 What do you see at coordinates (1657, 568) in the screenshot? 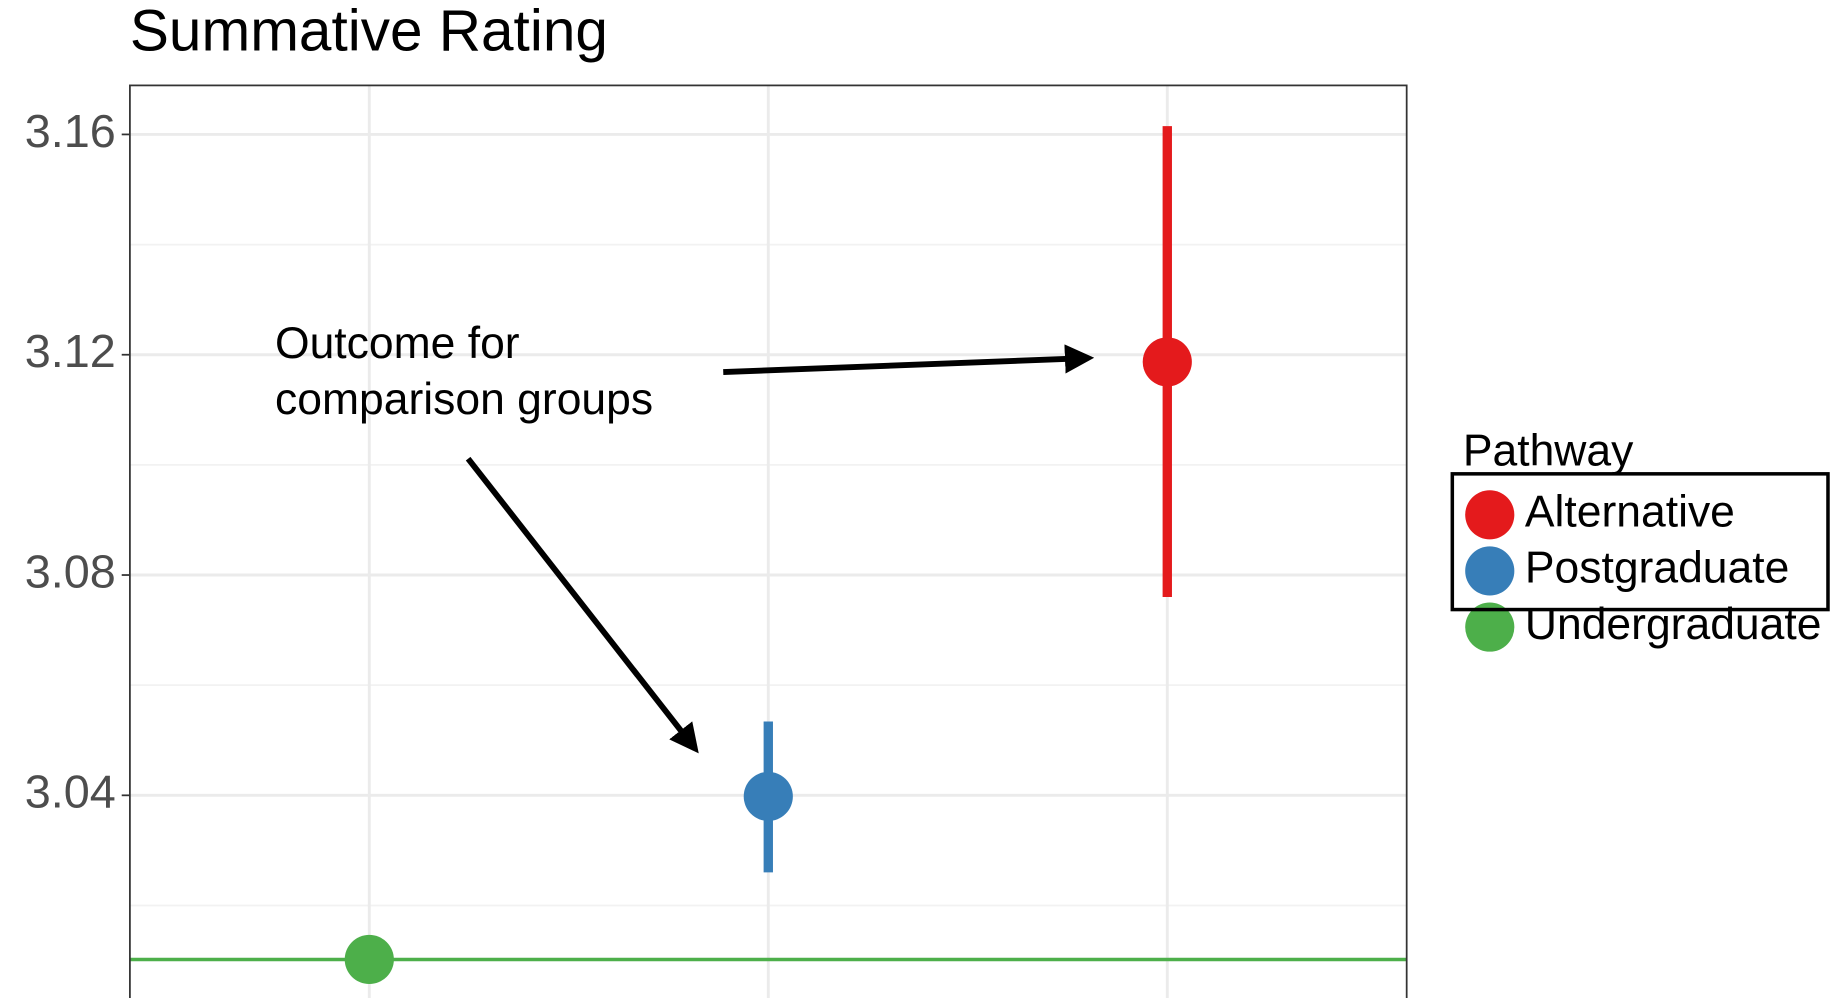
I see `legend-label: Postgraduate` at bounding box center [1657, 568].